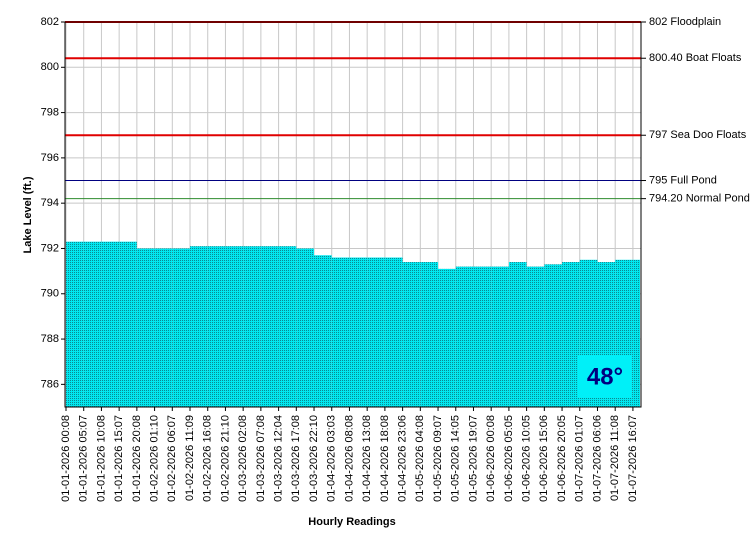 The image size is (750, 550). I want to click on x-tick-label: 01-01-2026 15:07, so click(119, 458).